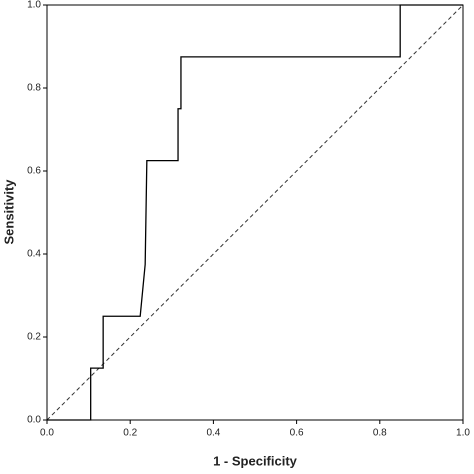  I want to click on y-tick-label: 0.6, so click(34, 171).